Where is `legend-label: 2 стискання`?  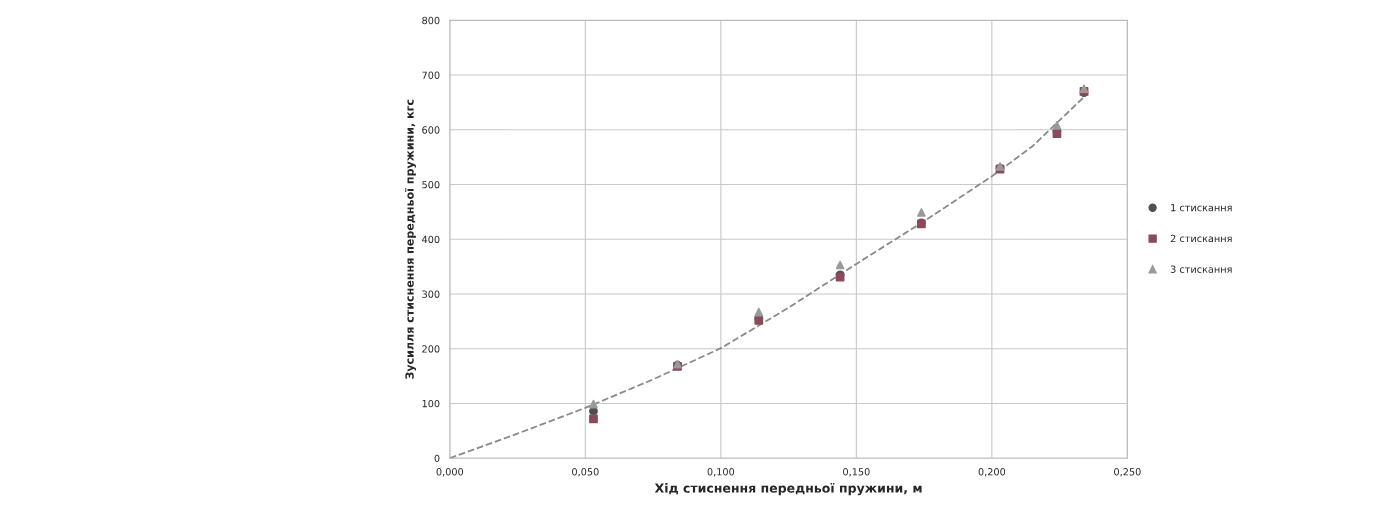
legend-label: 2 стискання is located at coordinates (1201, 238).